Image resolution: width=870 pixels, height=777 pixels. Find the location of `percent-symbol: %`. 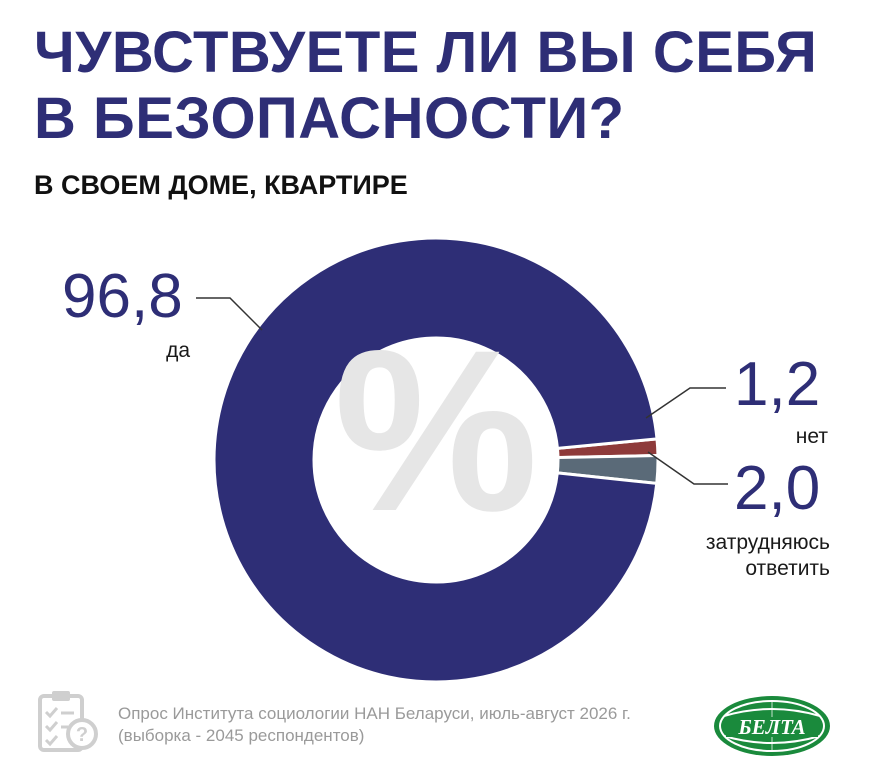

percent-symbol: % is located at coordinates (436, 430).